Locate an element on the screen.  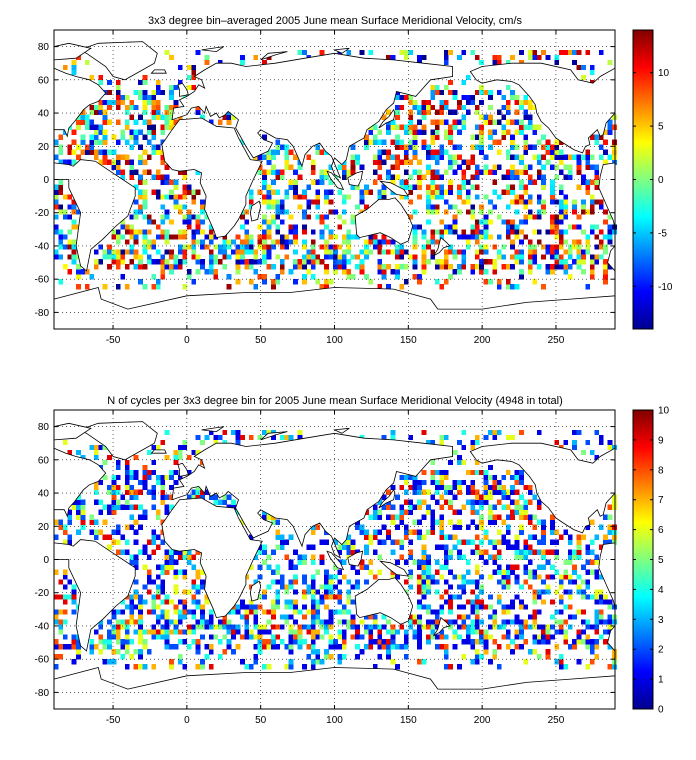
colorbar-tick-label: 6 is located at coordinates (661, 530).